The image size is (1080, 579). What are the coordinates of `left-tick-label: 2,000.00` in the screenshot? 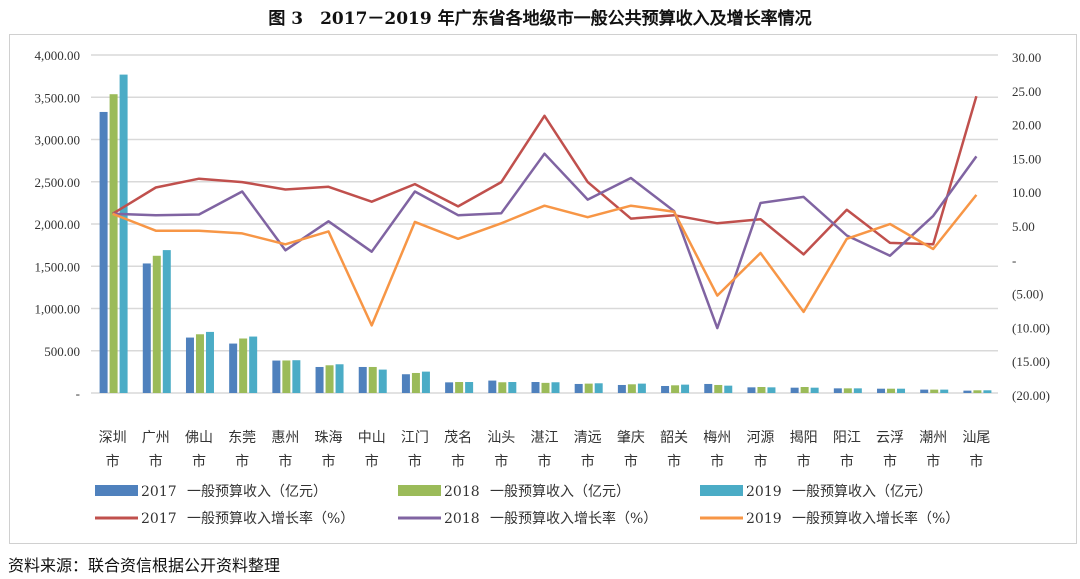 It's located at (58, 224).